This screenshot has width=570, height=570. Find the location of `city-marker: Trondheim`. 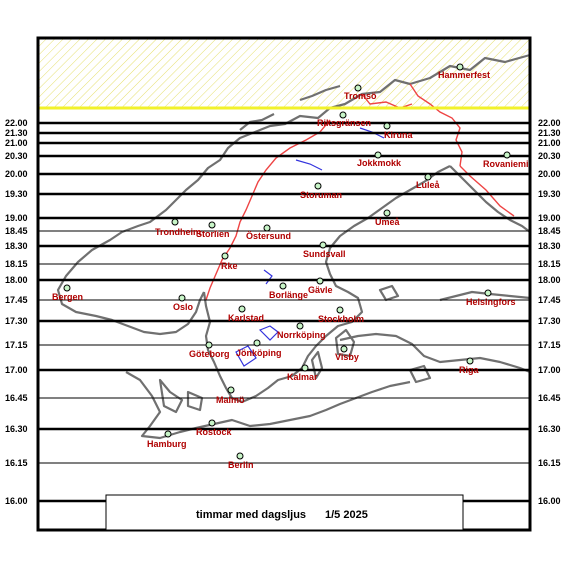

city-marker: Trondheim is located at coordinates (178, 227).